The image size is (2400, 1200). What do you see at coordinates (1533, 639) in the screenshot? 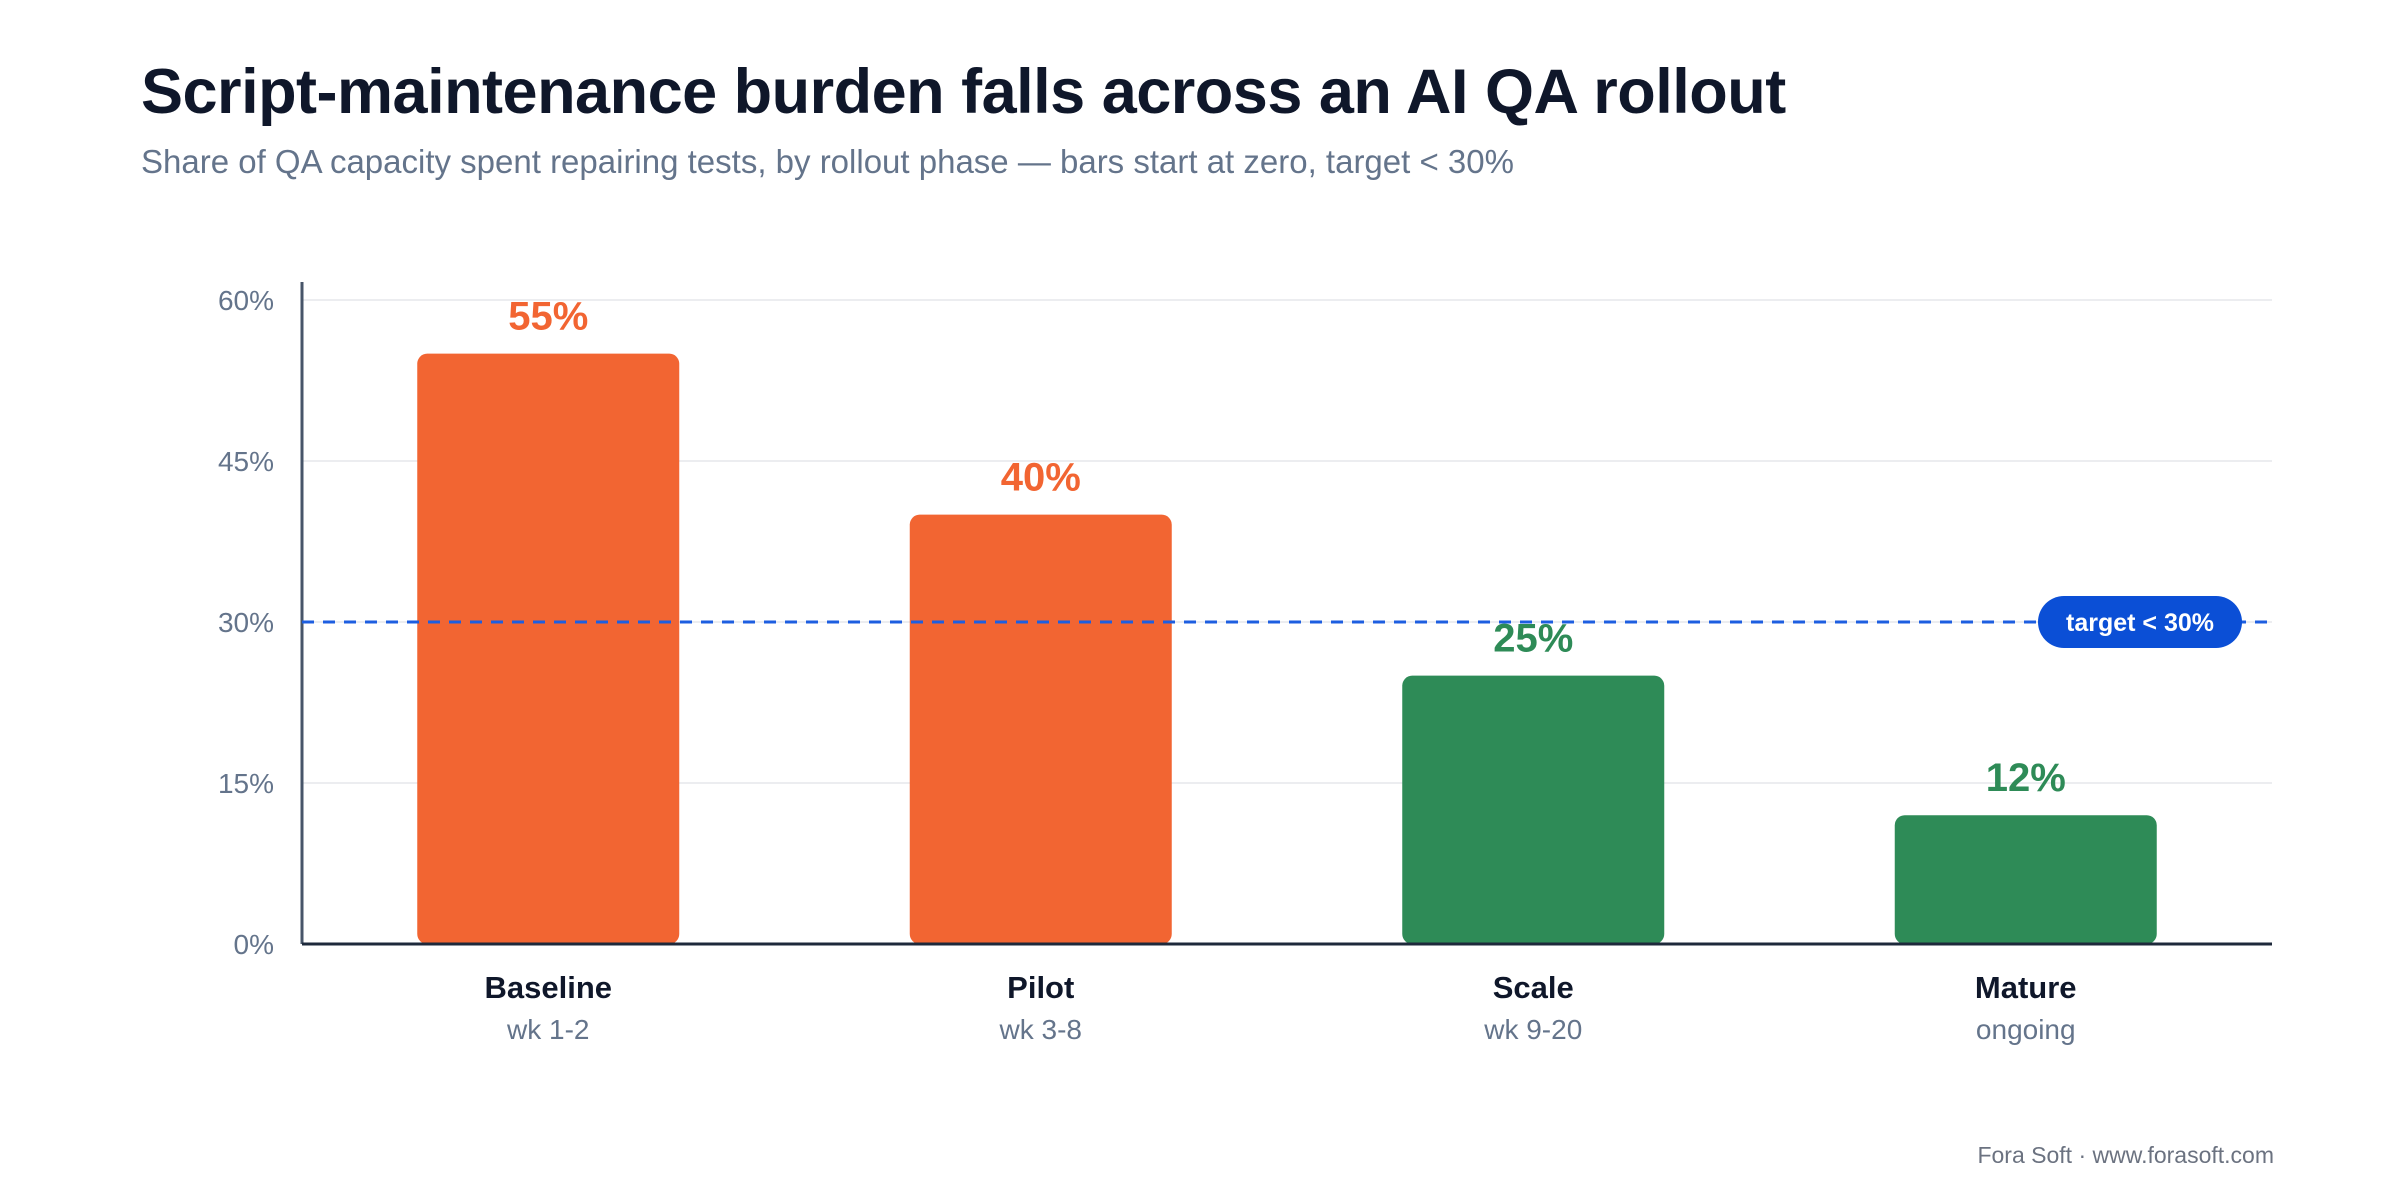
I see `data-label: 25%` at bounding box center [1533, 639].